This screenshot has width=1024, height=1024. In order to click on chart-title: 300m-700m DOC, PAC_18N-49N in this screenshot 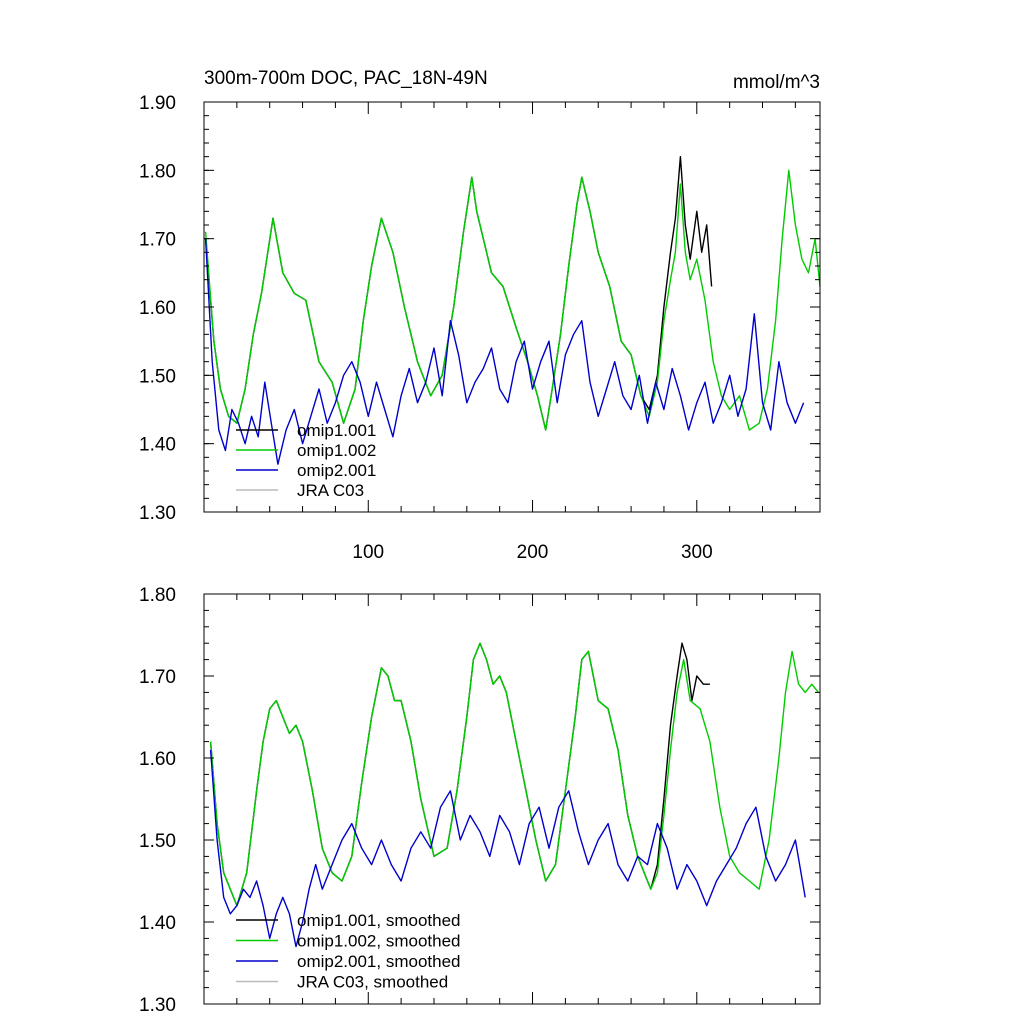, I will do `click(346, 78)`.